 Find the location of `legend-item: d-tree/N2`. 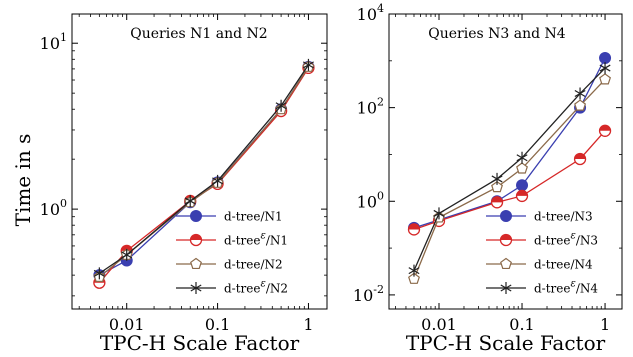

legend-item: d-tree/N2 is located at coordinates (229, 265).